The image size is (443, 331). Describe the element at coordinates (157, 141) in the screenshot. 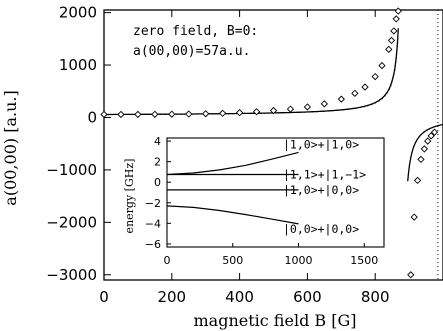

I see `inset-y-tick-label: 4` at that location.